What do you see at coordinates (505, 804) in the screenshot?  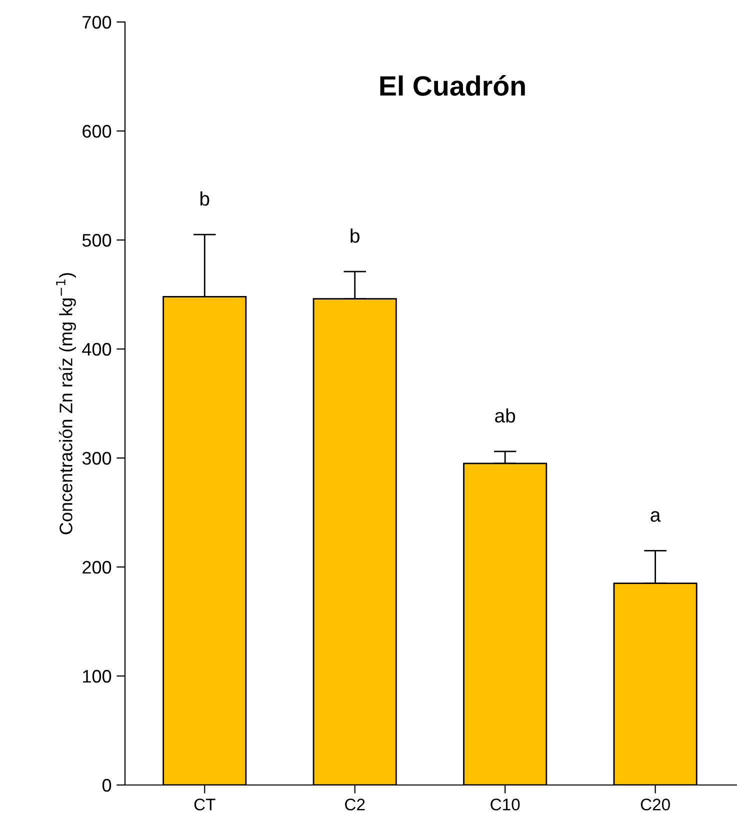 I see `x-tick-label: C10` at bounding box center [505, 804].